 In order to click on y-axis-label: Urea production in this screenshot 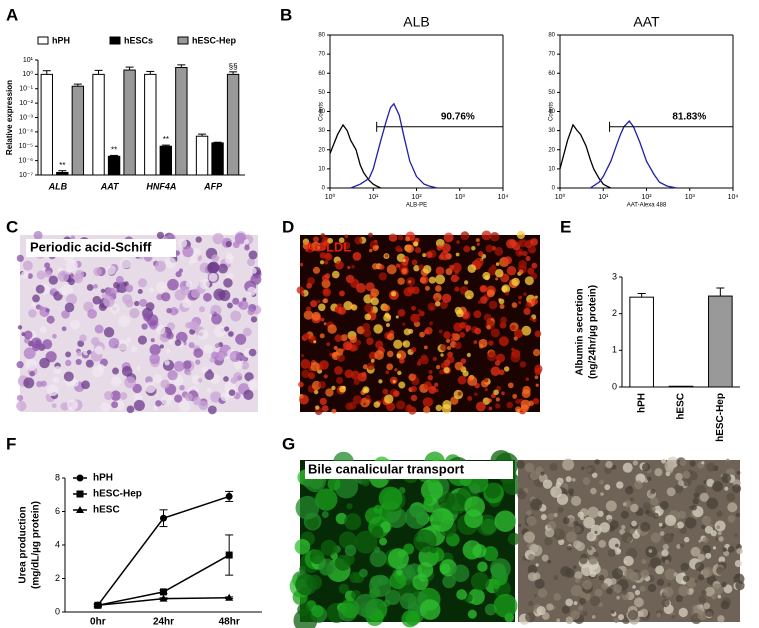, I will do `click(23, 544)`.